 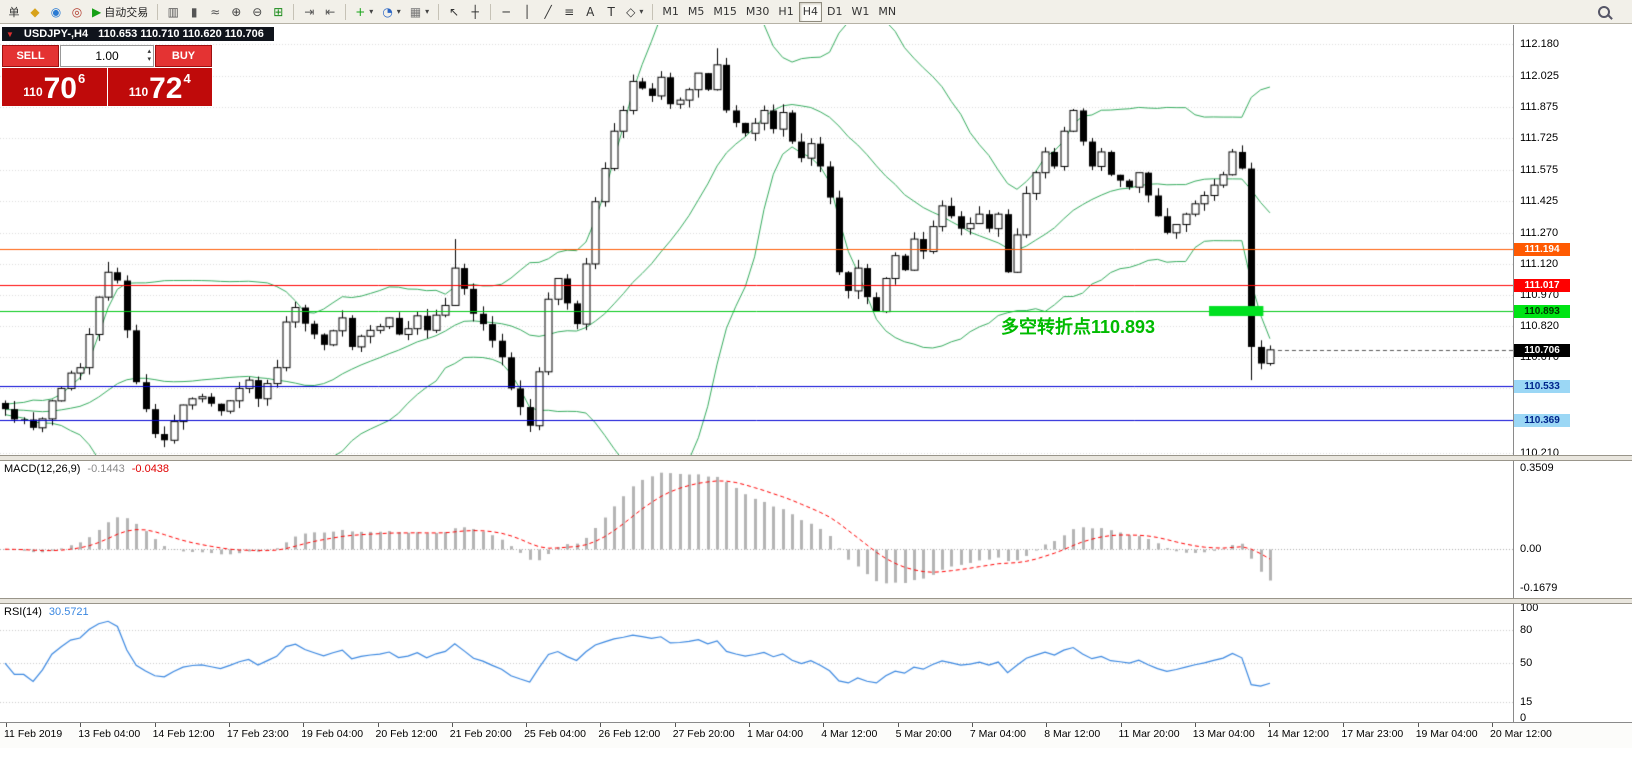 What do you see at coordinates (149, 51) in the screenshot?
I see `volume-up-icon: ▴` at bounding box center [149, 51].